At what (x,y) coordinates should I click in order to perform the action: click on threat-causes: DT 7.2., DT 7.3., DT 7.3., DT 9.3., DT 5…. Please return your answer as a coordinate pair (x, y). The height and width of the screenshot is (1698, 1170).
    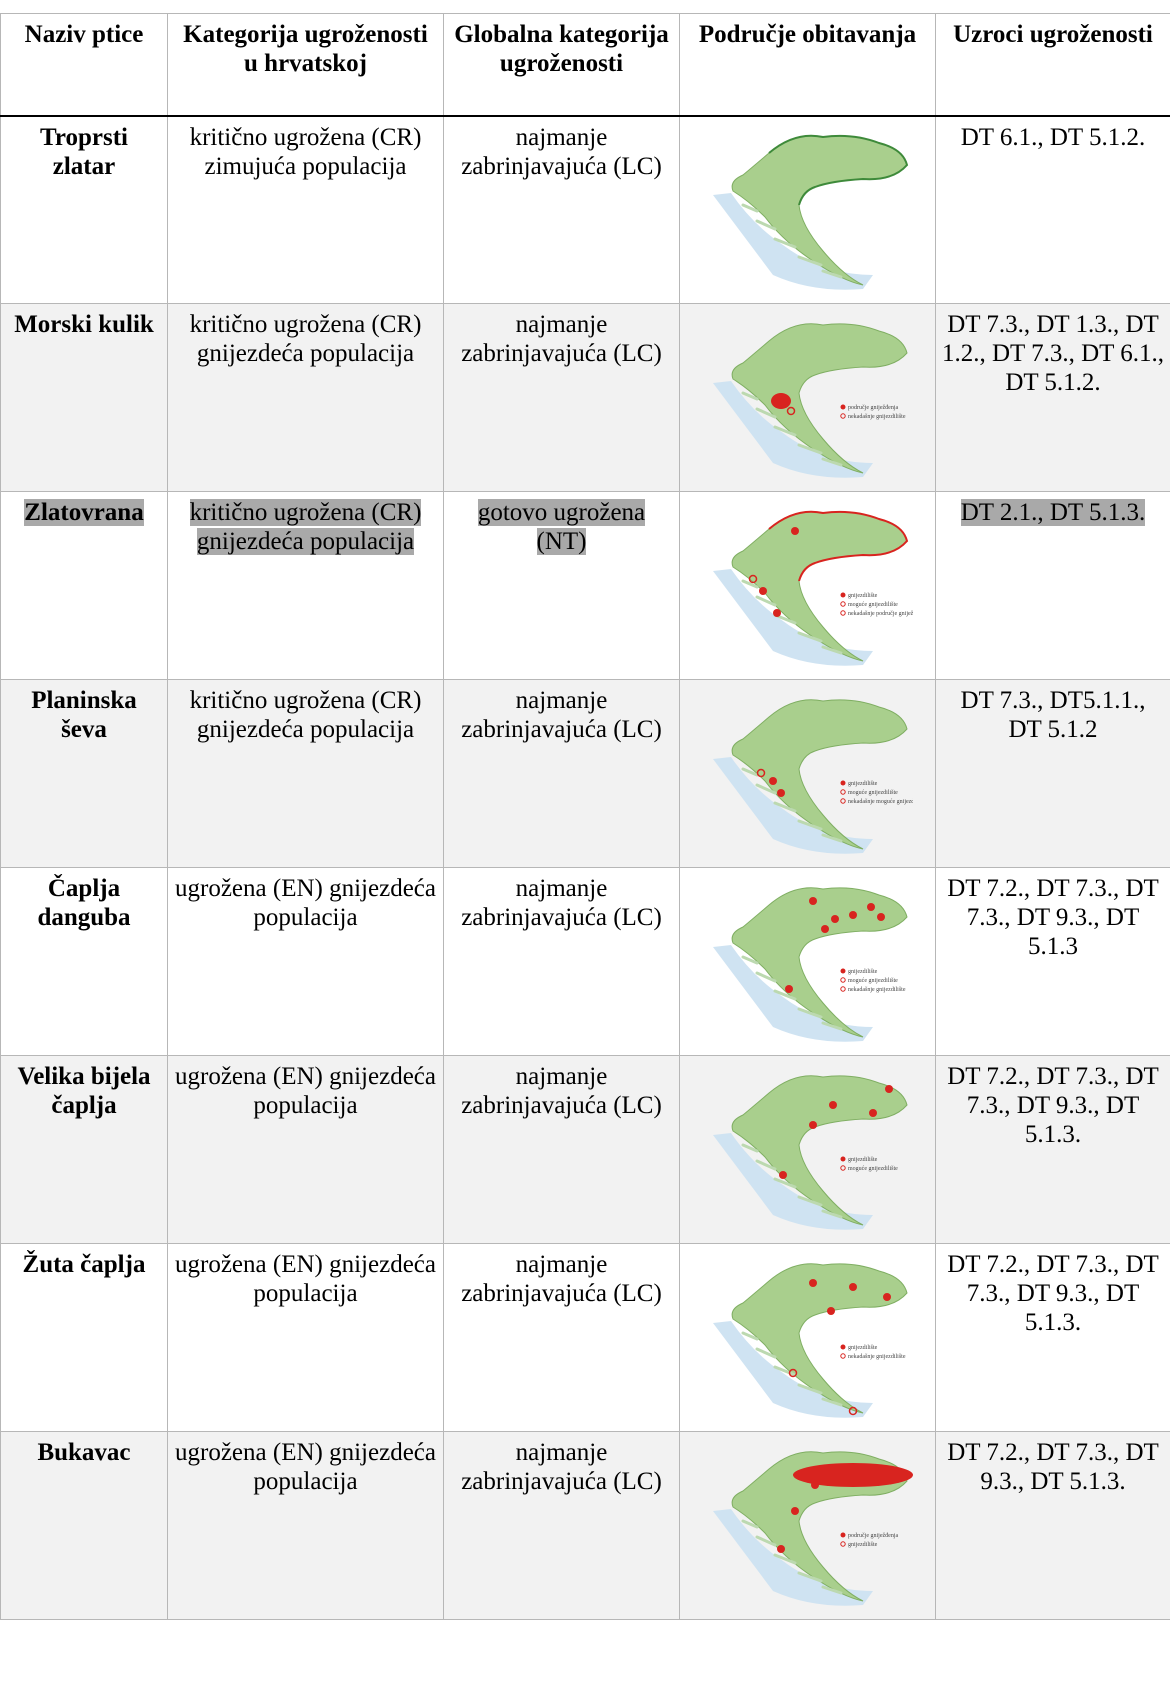
    Looking at the image, I should click on (1052, 961).